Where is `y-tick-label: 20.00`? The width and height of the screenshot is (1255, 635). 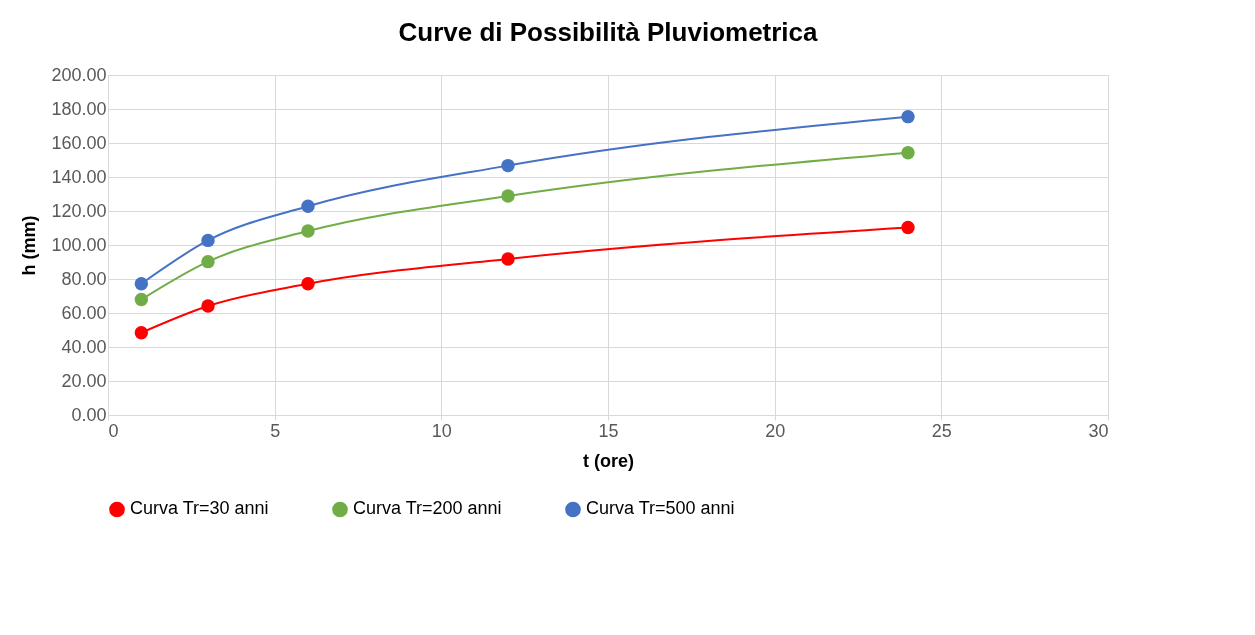 y-tick-label: 20.00 is located at coordinates (84, 380).